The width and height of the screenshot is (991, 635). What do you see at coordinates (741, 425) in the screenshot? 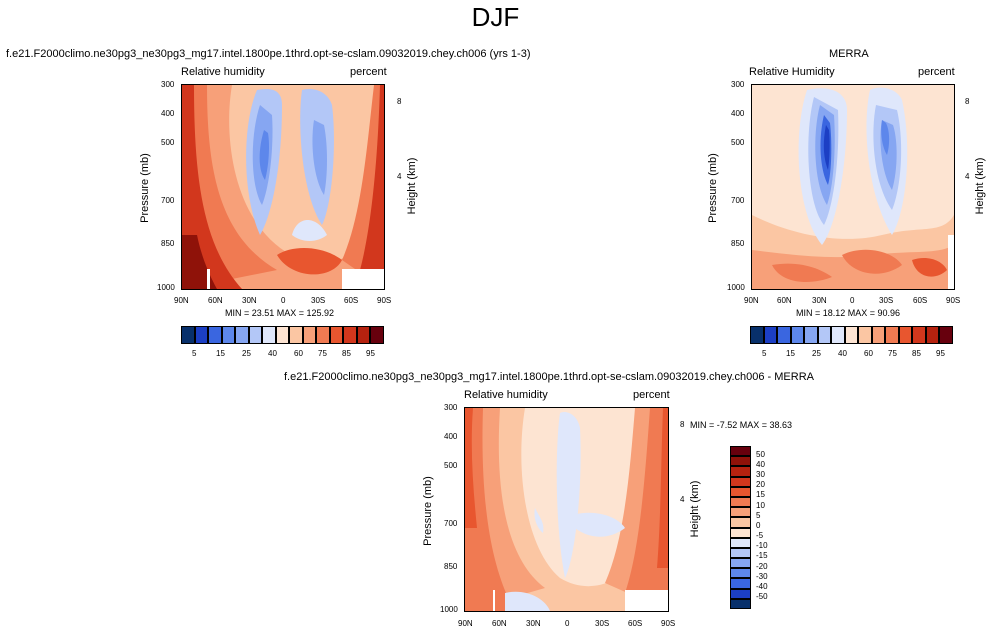
I see `min-max-label: MIN = -7.52 MAX = 38.63` at bounding box center [741, 425].